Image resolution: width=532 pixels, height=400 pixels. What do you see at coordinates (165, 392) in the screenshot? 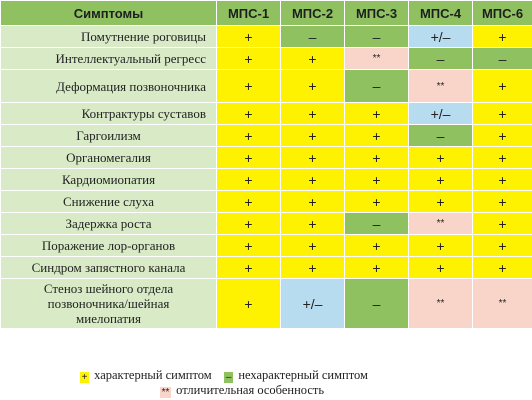
I see `legend-star-swatch: **` at bounding box center [165, 392].